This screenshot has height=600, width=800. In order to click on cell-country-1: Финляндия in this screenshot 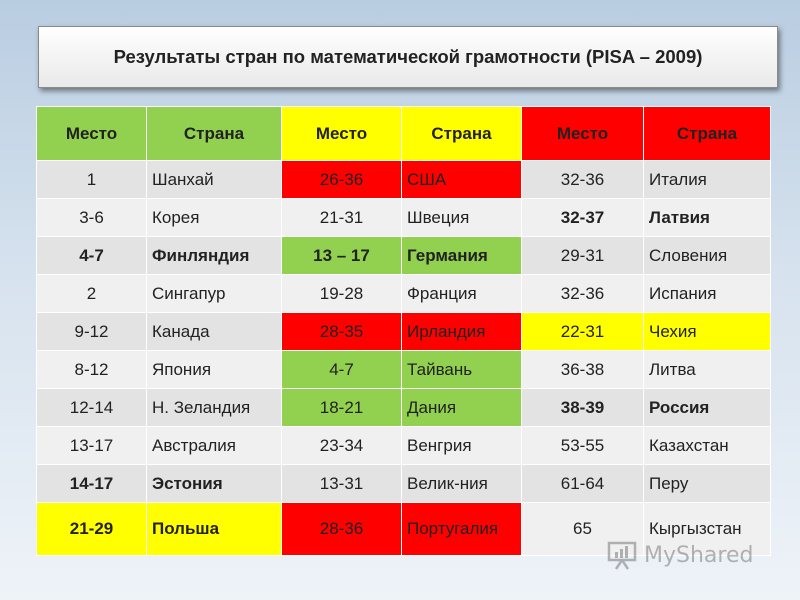, I will do `click(214, 255)`.